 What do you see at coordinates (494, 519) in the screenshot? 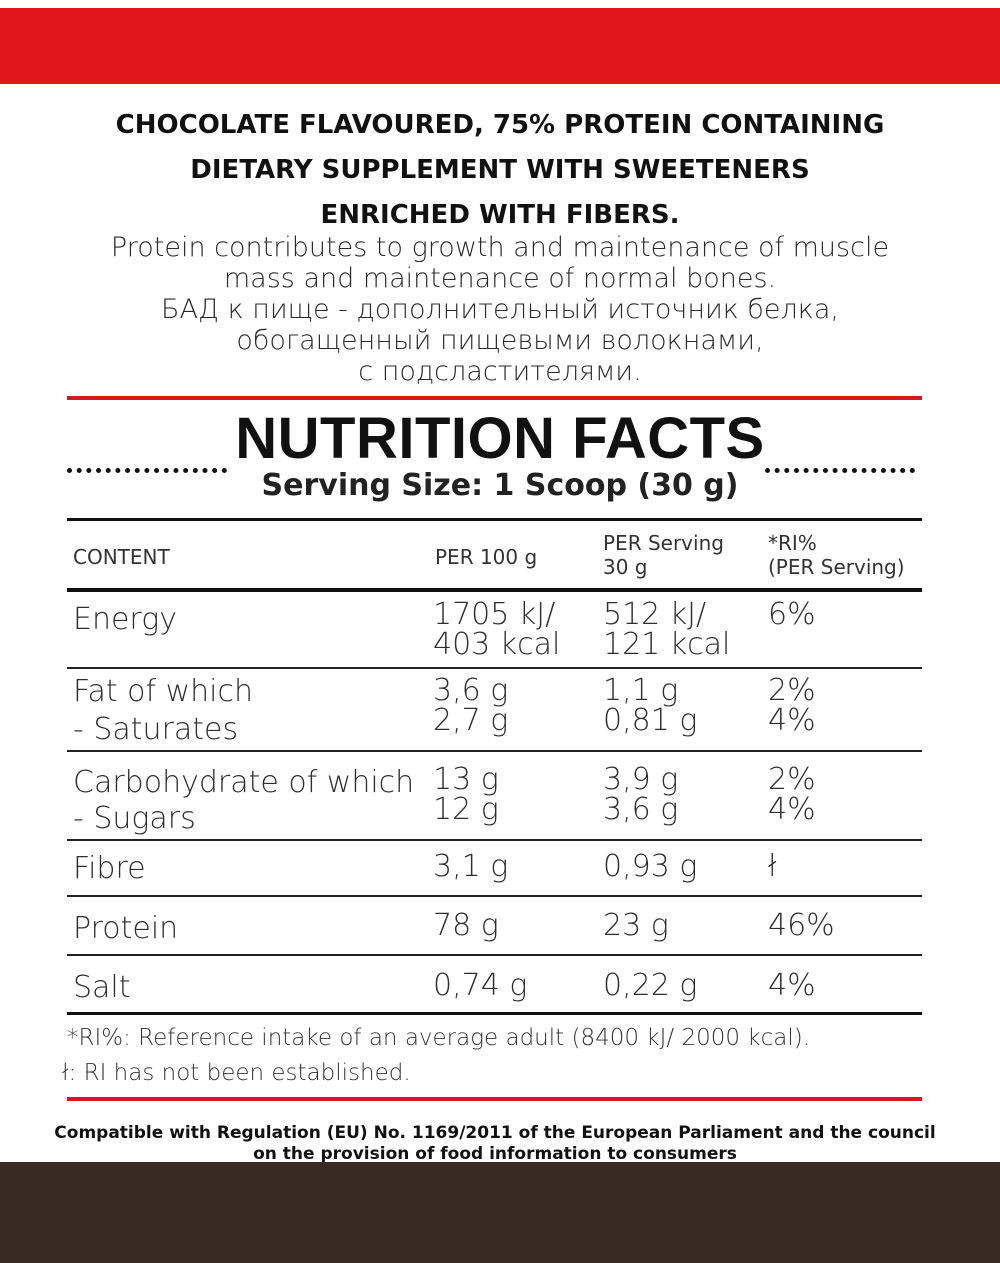
I see `table-top-rule` at bounding box center [494, 519].